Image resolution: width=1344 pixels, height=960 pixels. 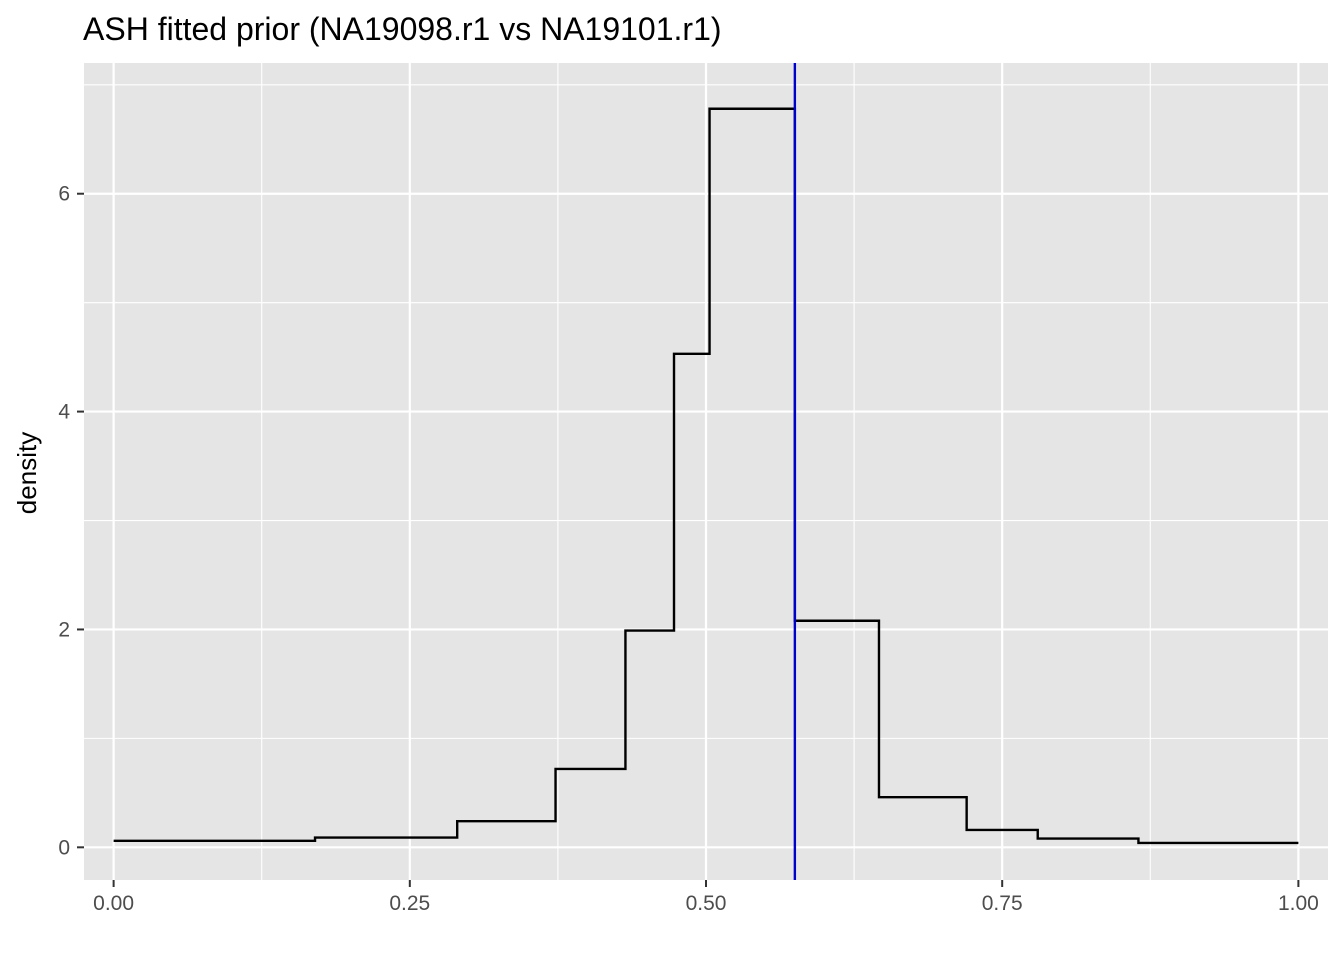 I want to click on y-axis-title: density, so click(x=27, y=473).